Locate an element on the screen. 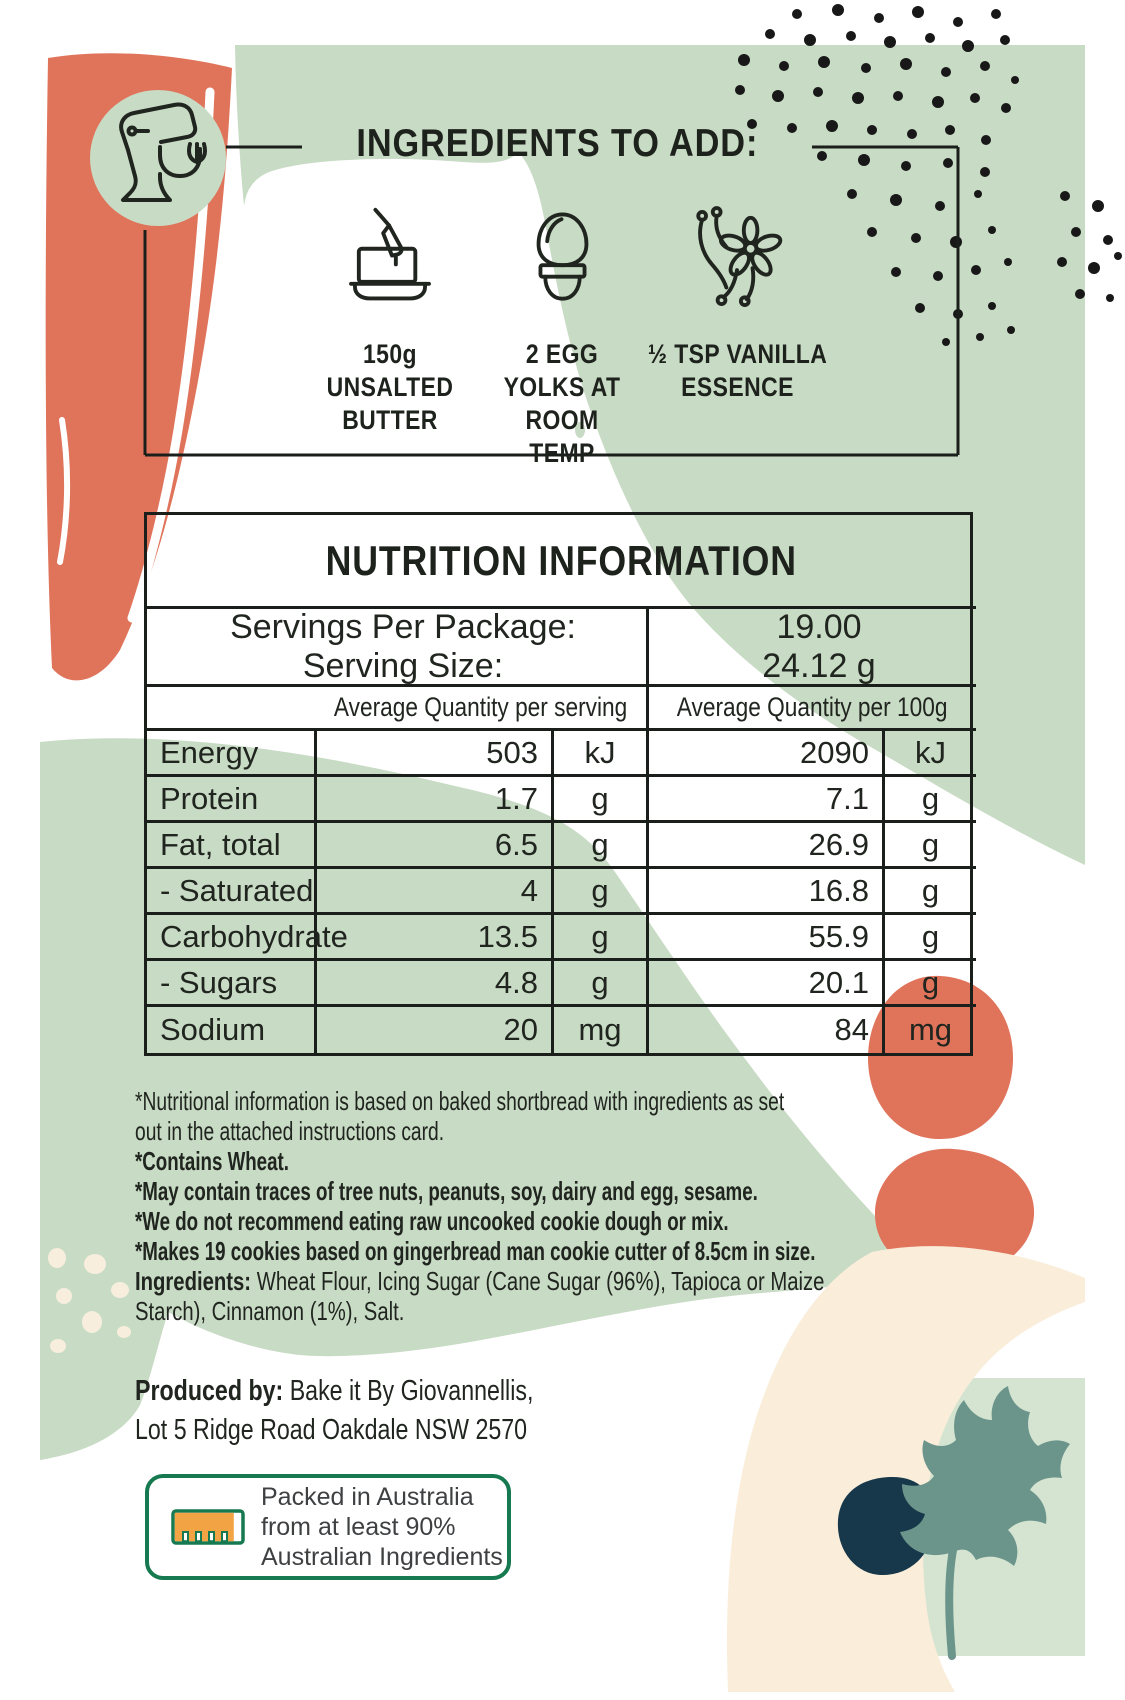  row-sugars-serving-unit: g is located at coordinates (601, 984).